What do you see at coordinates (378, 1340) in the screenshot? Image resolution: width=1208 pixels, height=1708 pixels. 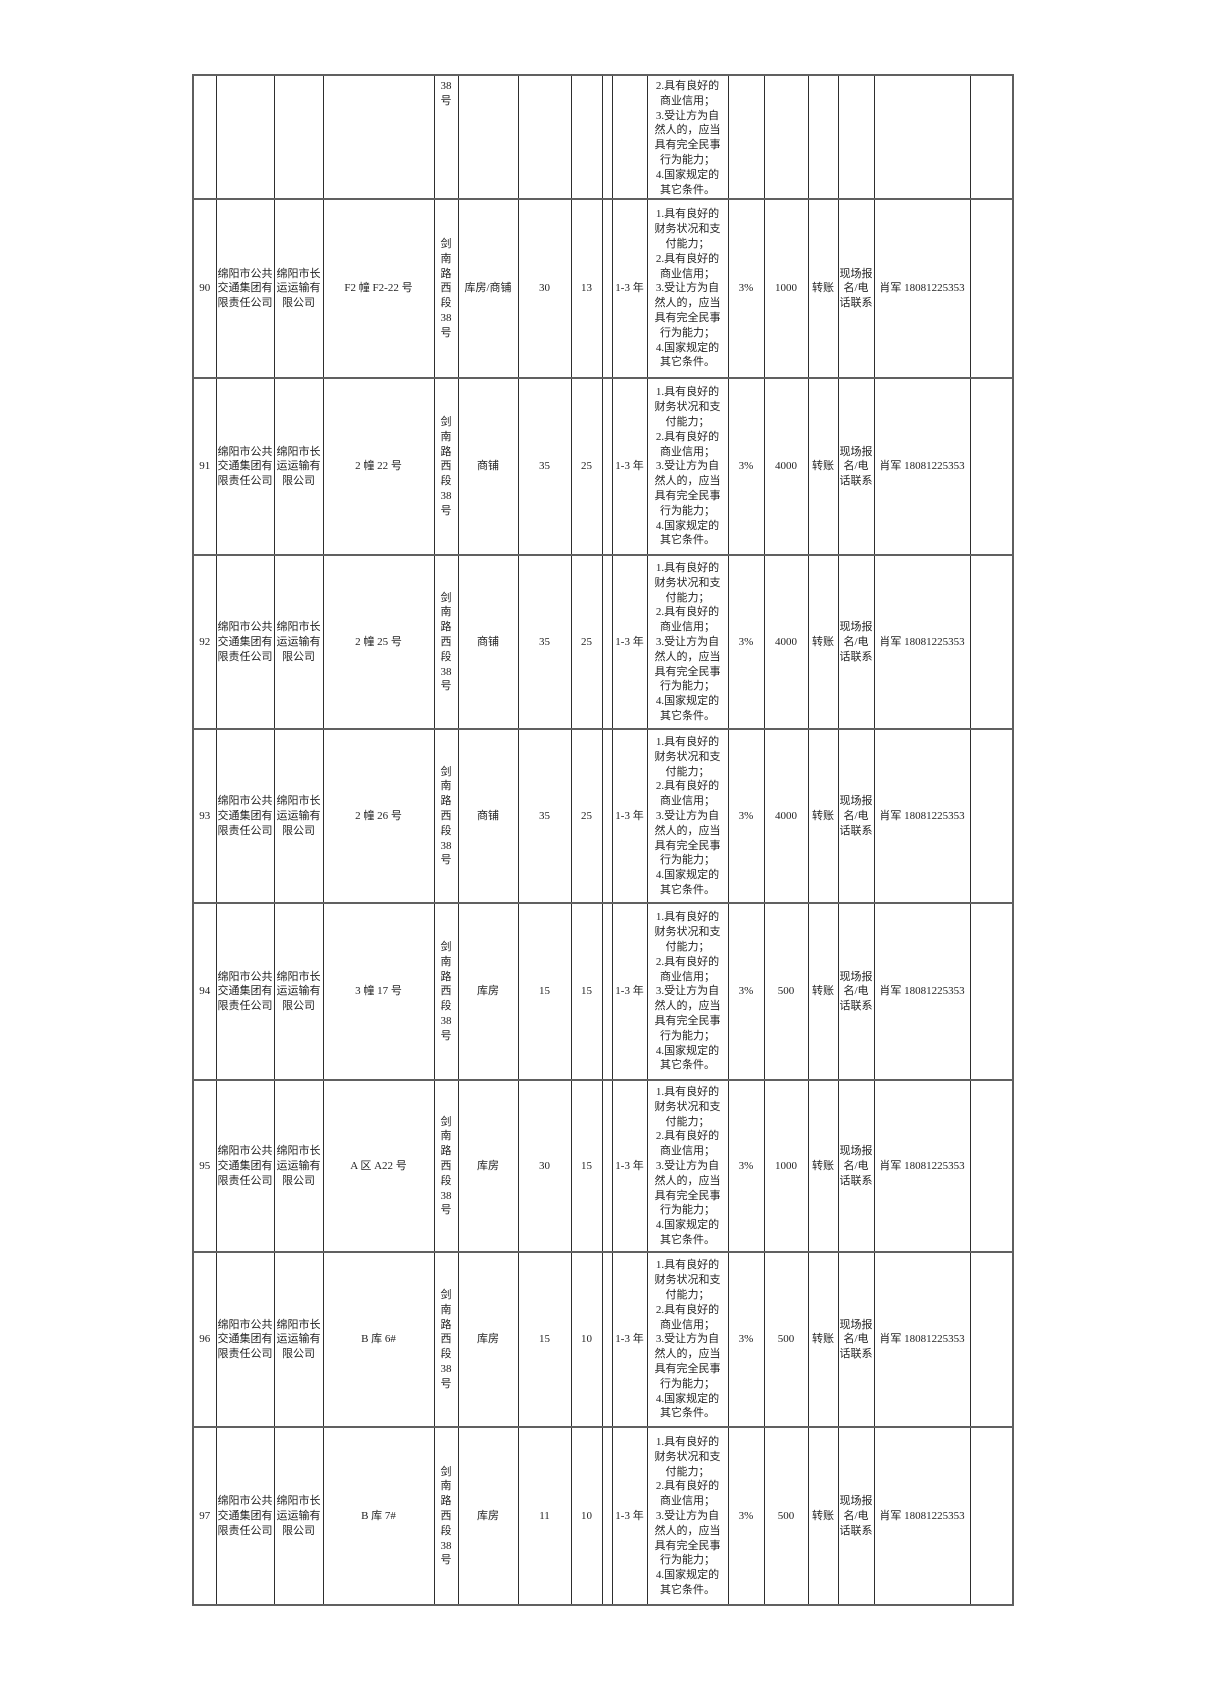 I see `cell-property-name: B 库 6#` at bounding box center [378, 1340].